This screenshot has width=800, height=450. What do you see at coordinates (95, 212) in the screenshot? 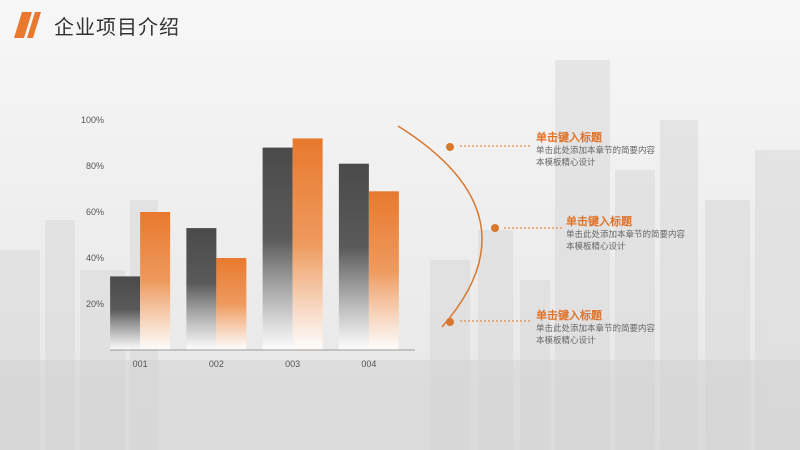
I see `y-tick-label: 60%` at bounding box center [95, 212].